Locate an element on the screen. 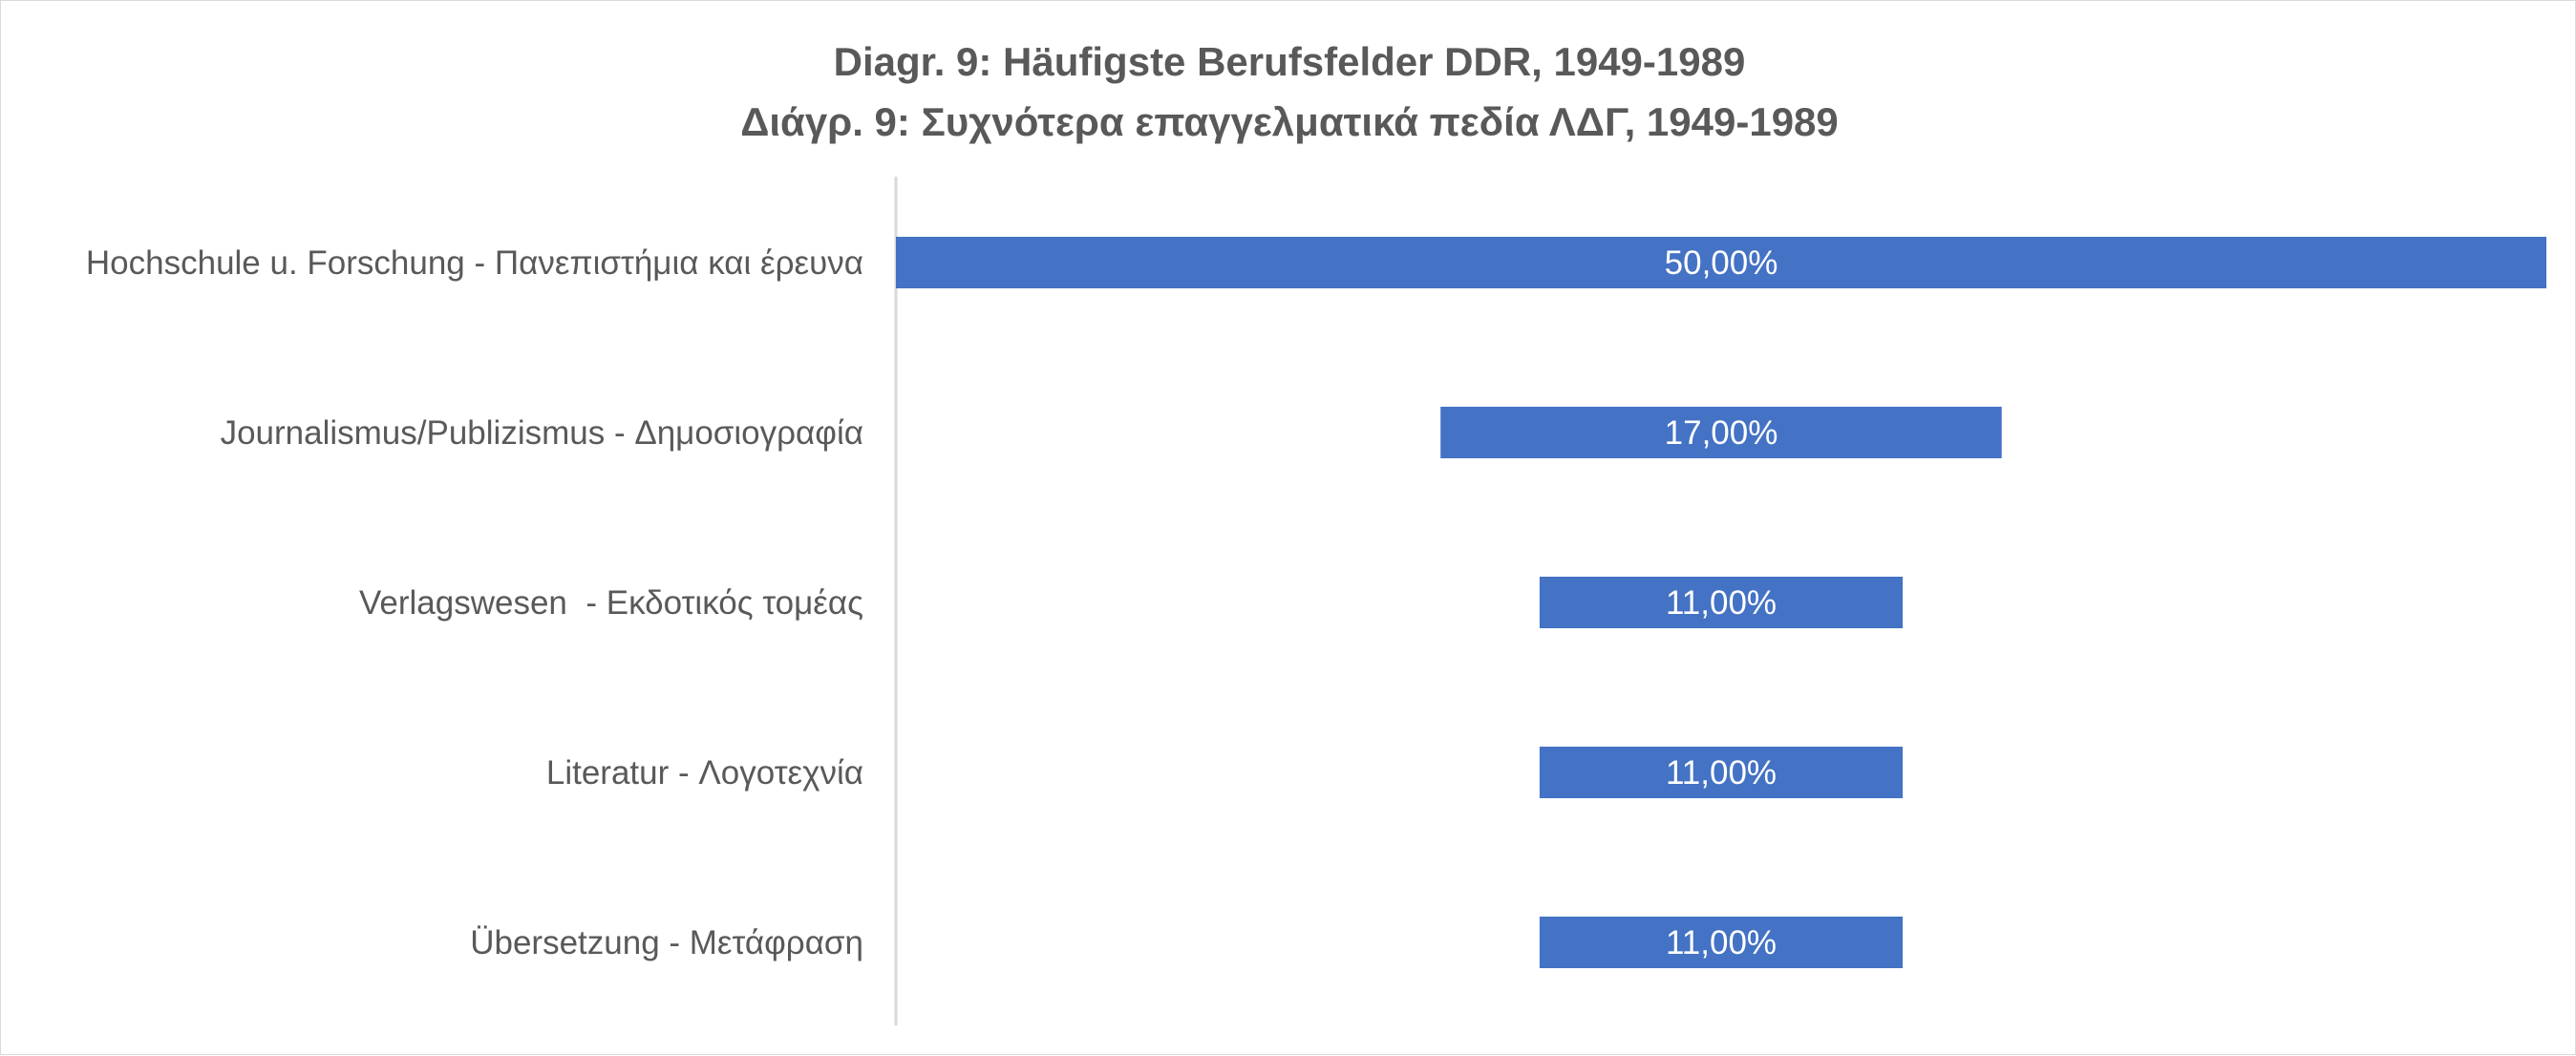  data-label-2: 17,00% is located at coordinates (1721, 433).